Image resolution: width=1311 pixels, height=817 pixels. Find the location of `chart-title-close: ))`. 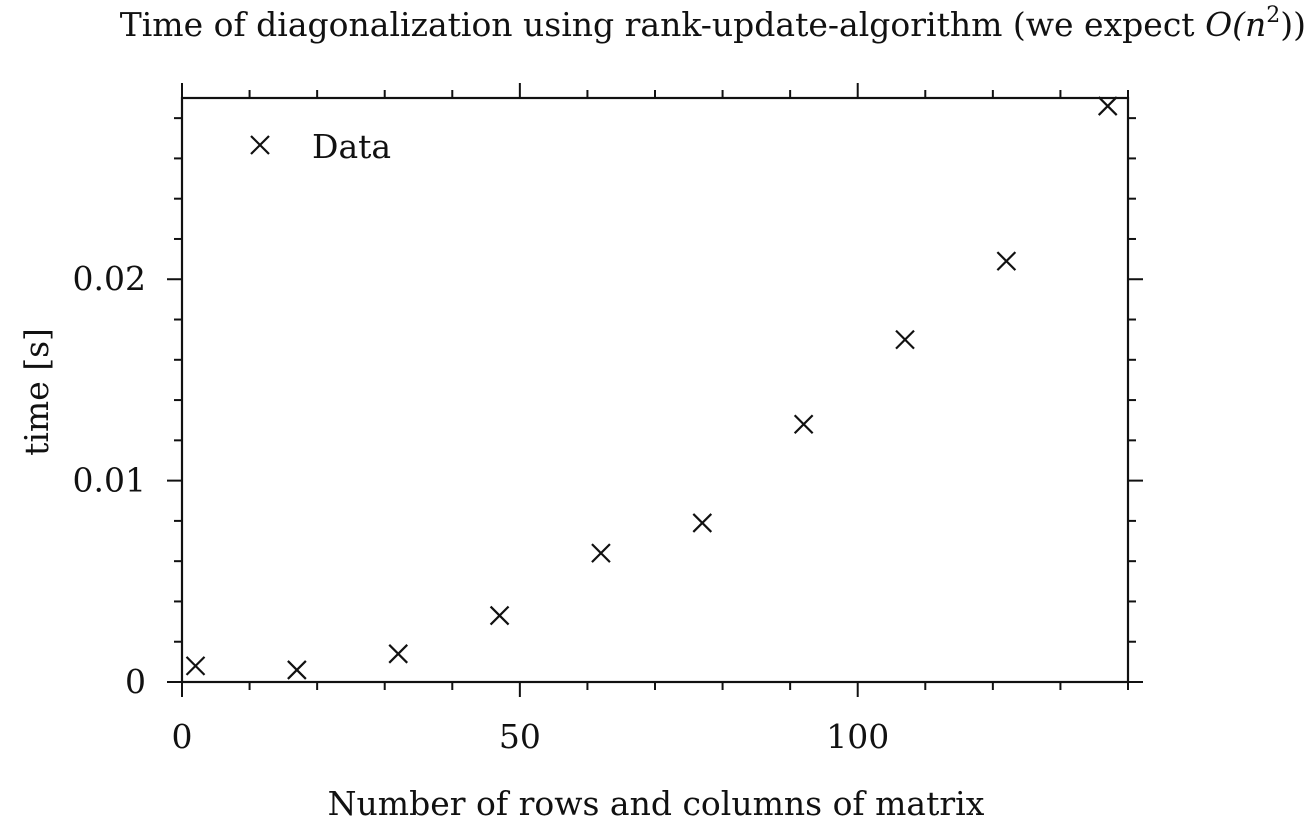

chart-title-close: )) is located at coordinates (1293, 24).